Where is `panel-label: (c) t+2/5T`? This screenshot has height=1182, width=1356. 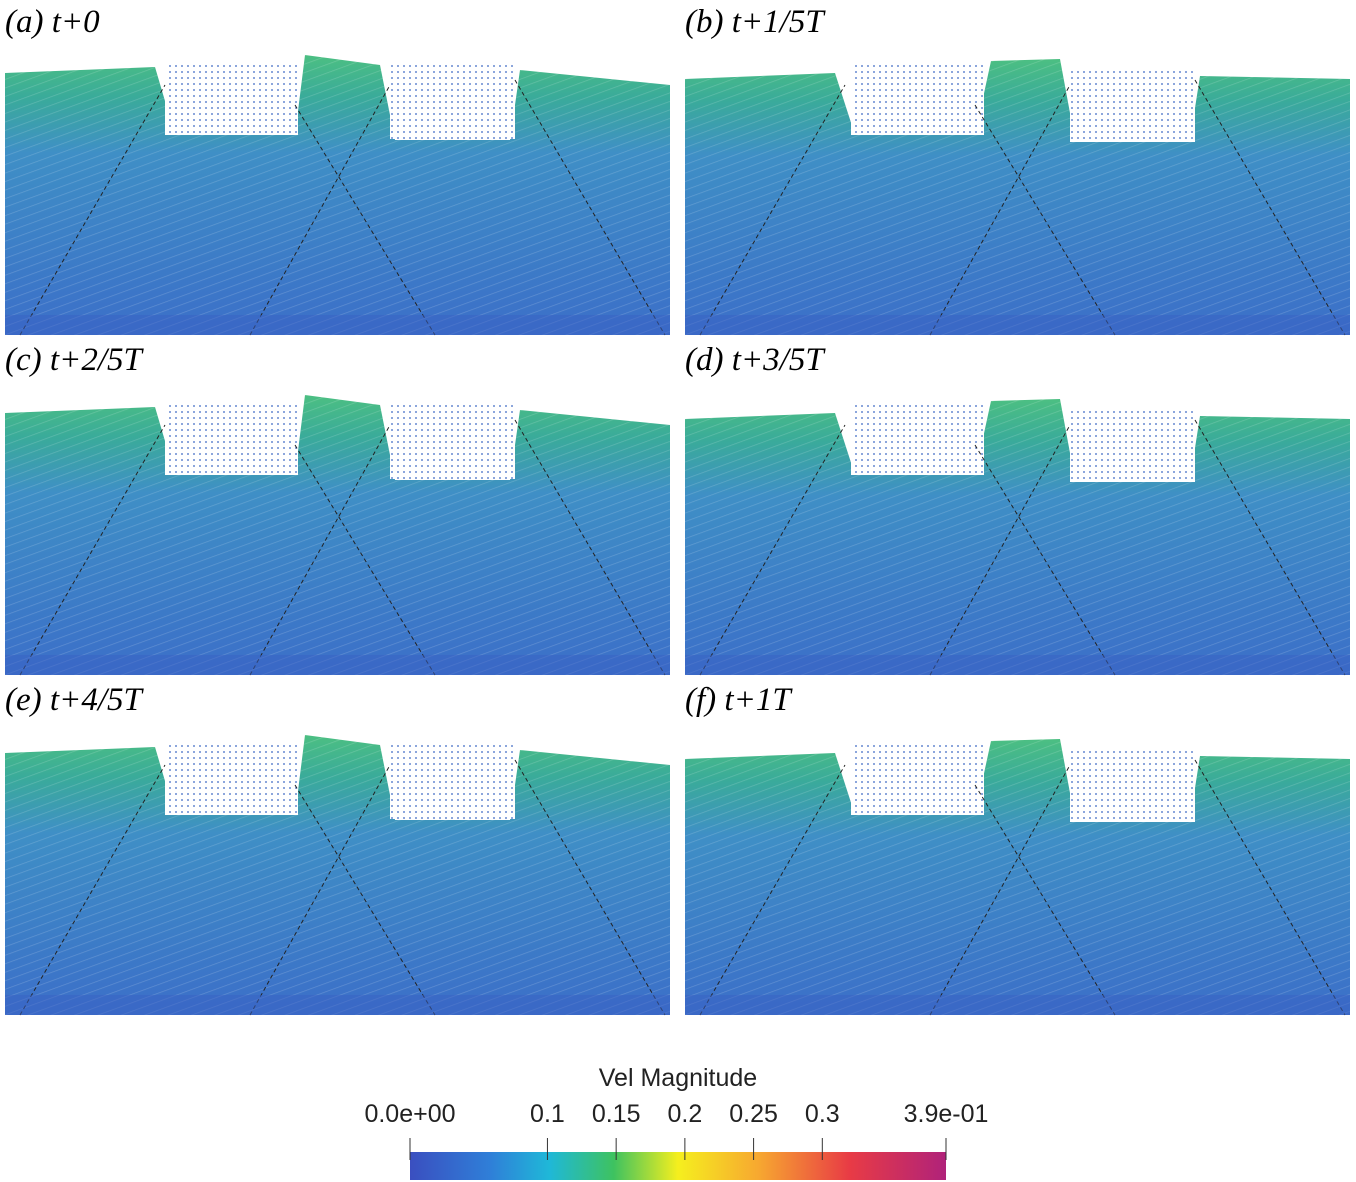
panel-label: (c) t+2/5T is located at coordinates (74, 360).